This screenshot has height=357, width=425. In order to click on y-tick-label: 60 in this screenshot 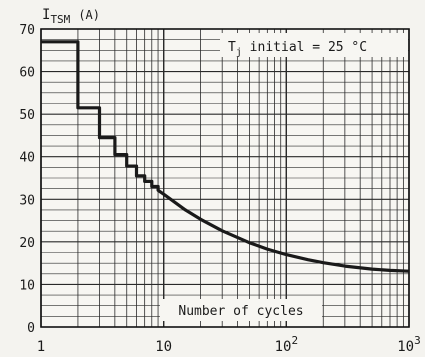, I will do `click(27, 73)`.